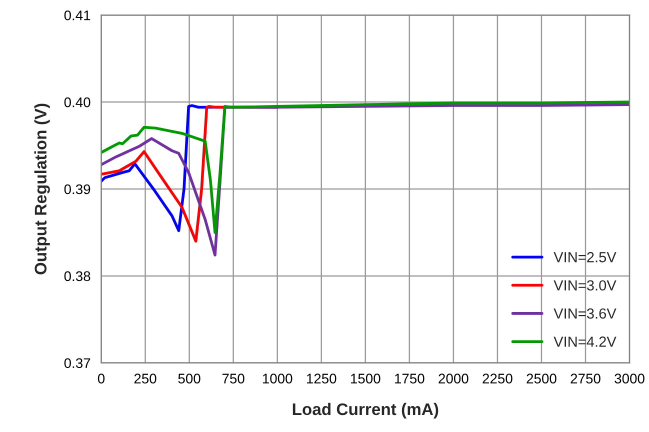 This screenshot has height=432, width=649. Describe the element at coordinates (409, 379) in the screenshot. I see `x-tick-label: 1750` at that location.